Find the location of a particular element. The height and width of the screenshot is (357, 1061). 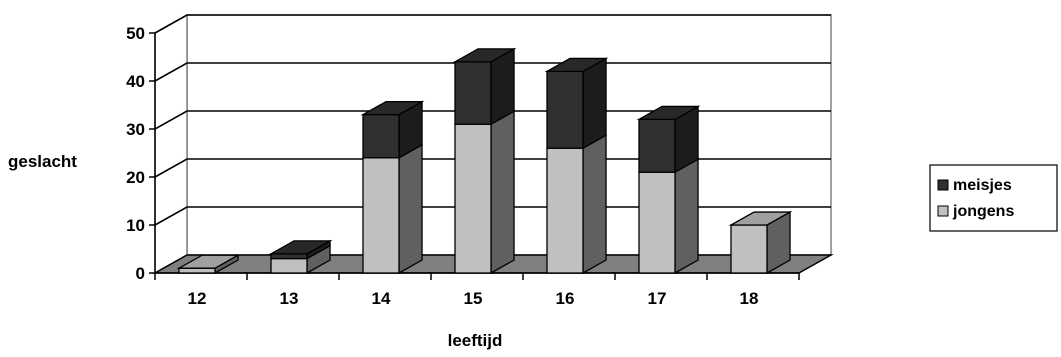

y-tick-label: 50 is located at coordinates (135, 33).